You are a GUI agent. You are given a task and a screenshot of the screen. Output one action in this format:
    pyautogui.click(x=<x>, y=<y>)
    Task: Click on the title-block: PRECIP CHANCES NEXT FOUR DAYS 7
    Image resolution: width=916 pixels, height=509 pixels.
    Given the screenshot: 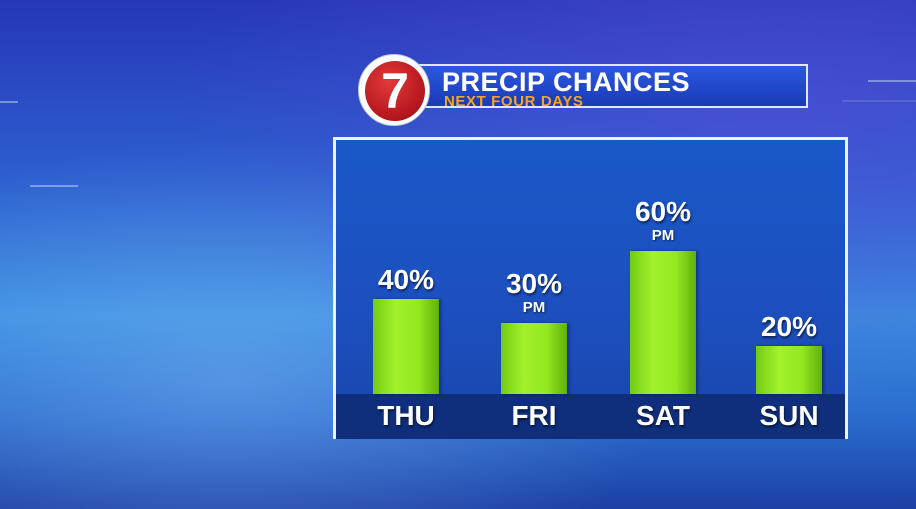 What is the action you would take?
    pyautogui.click(x=586, y=90)
    